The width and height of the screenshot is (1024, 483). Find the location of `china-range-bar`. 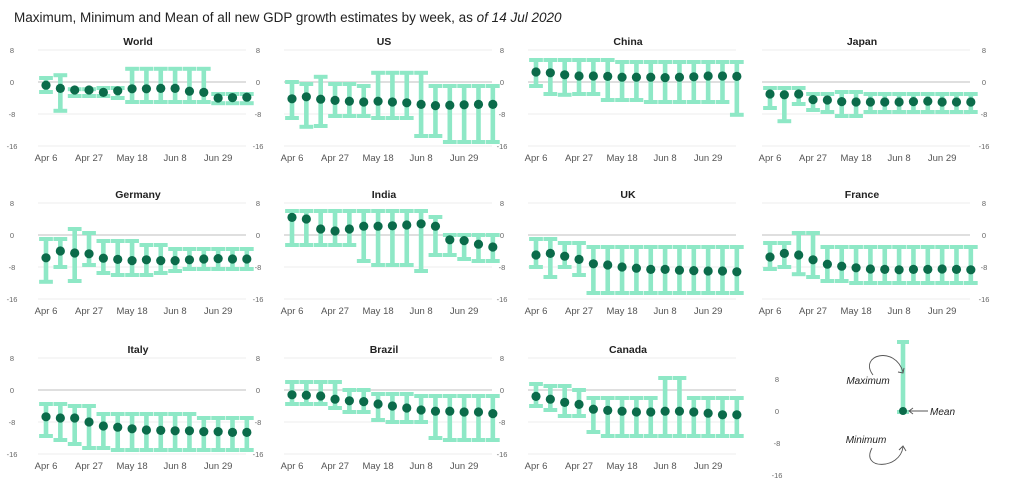

china-range-bar is located at coordinates (679, 82).